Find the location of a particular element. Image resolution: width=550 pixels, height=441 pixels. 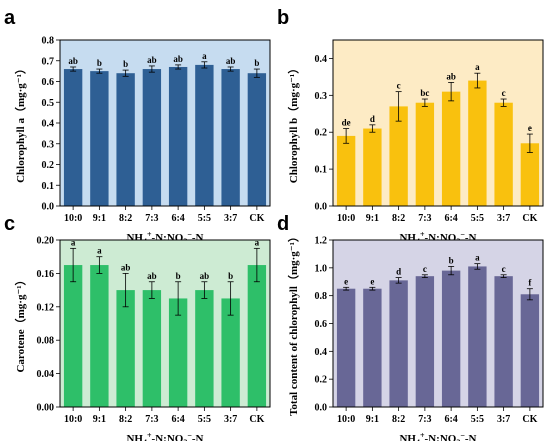

y-axis-title: Total content of chlorophyll（mg·g⁻¹） is located at coordinates (293, 323).